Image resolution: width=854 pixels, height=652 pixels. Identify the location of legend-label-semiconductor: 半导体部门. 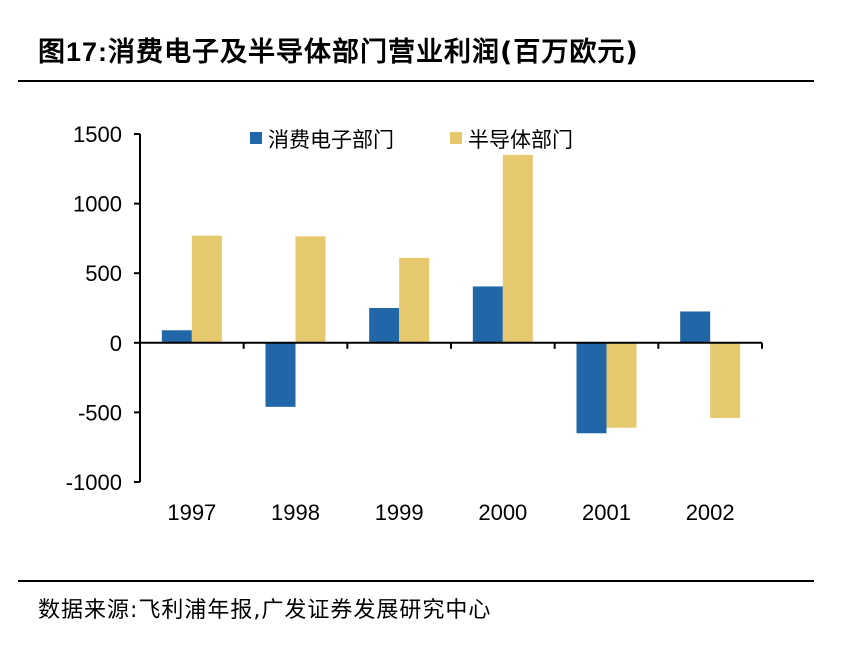
(520, 140).